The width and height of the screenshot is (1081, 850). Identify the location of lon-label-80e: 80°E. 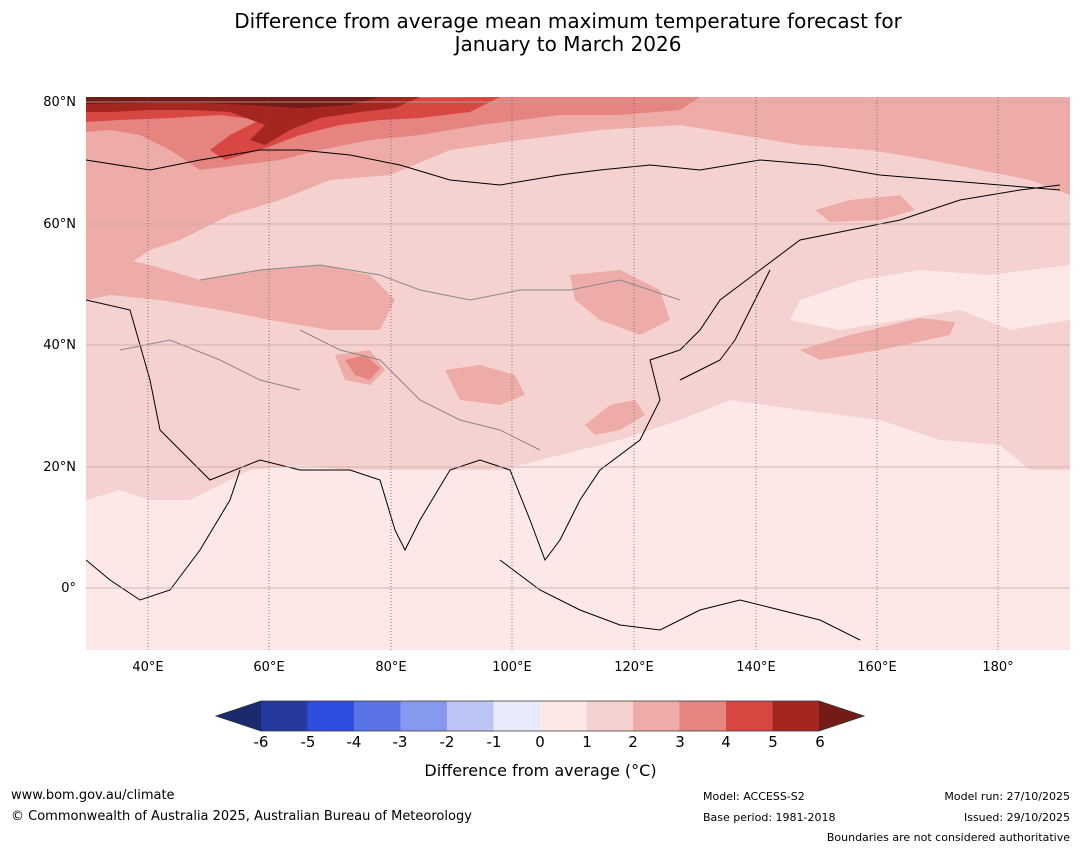
(391, 667).